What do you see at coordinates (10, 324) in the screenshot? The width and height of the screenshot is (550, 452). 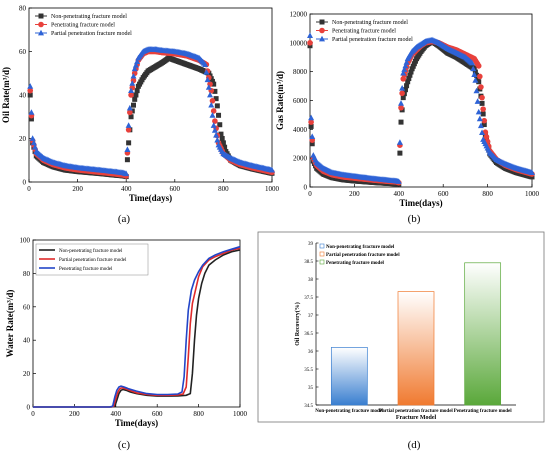 I see `y-axis-title: Water Rate(m³/d)` at bounding box center [10, 324].